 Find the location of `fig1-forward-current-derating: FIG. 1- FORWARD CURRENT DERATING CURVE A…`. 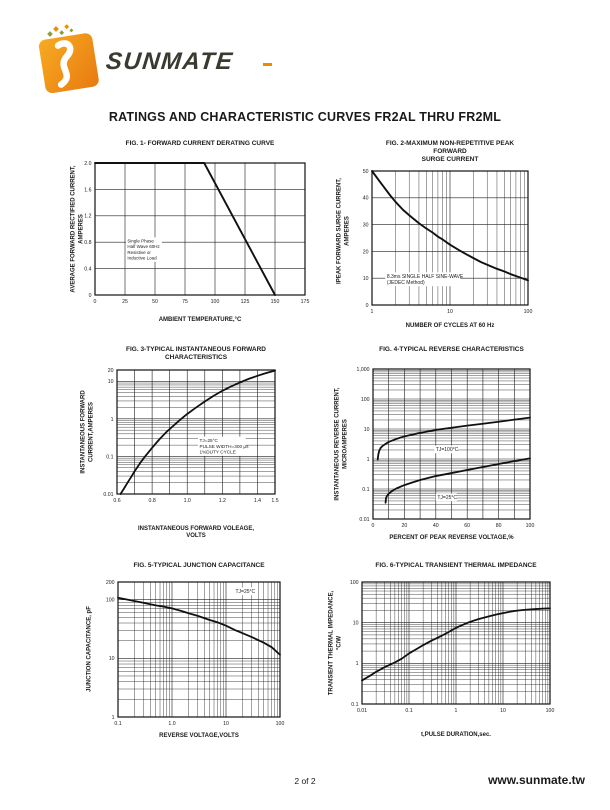

fig1-forward-current-derating: FIG. 1- FORWARD CURRENT DERATING CURVE A… is located at coordinates (192, 232).